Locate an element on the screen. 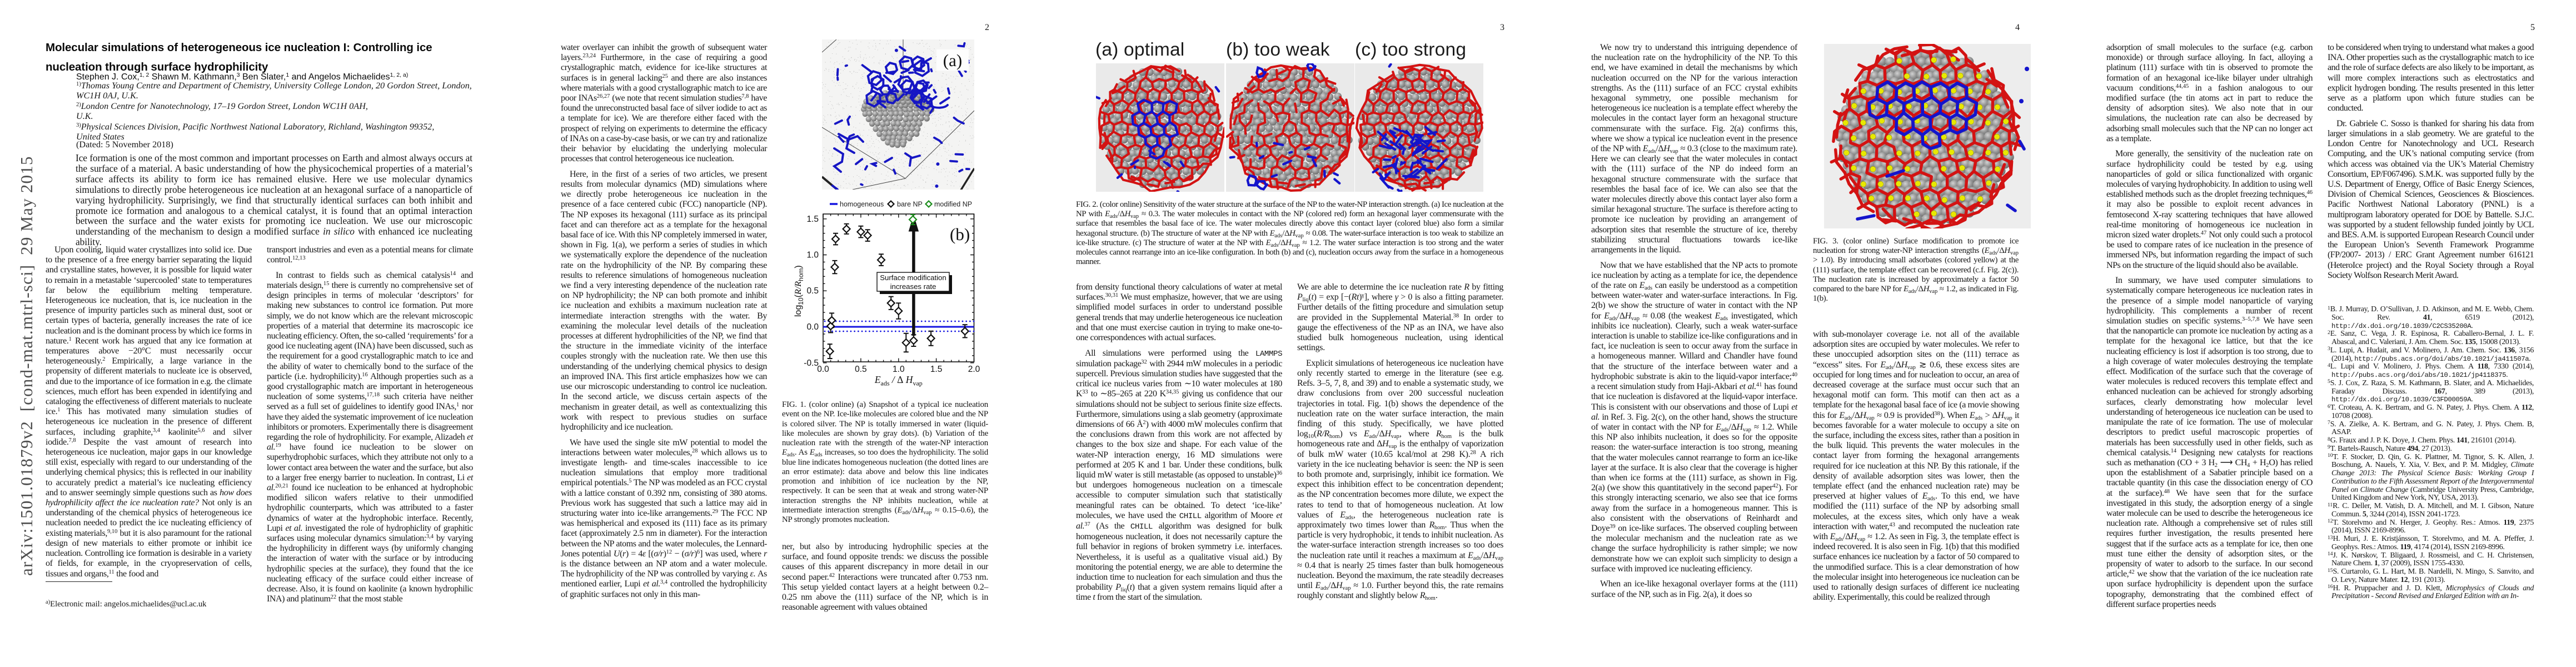 This screenshot has height=667, width=2576. svg-text: log10(R/Rhom) is located at coordinates (799, 291).